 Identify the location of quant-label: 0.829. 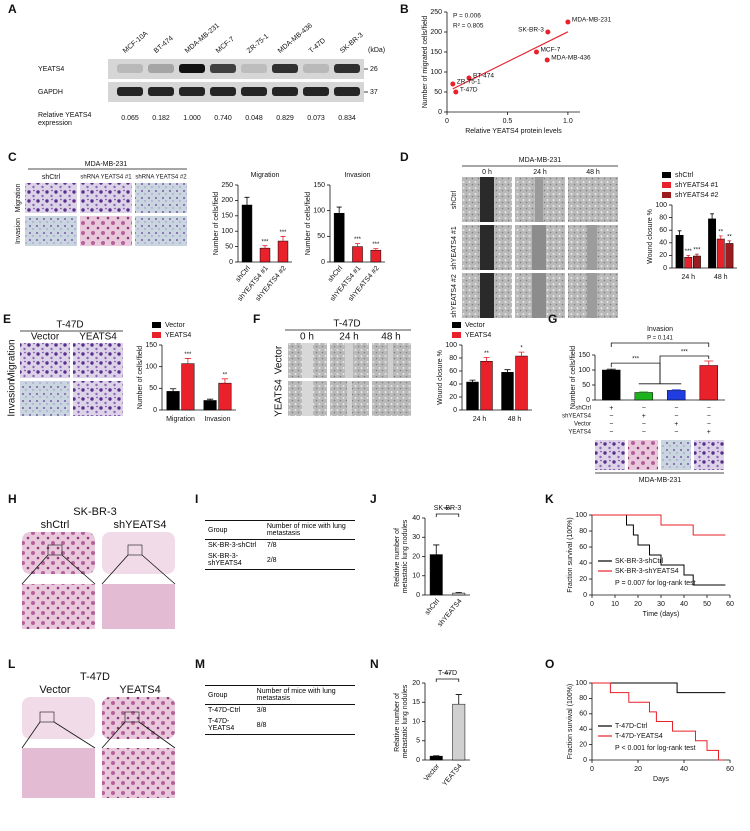
(285, 118).